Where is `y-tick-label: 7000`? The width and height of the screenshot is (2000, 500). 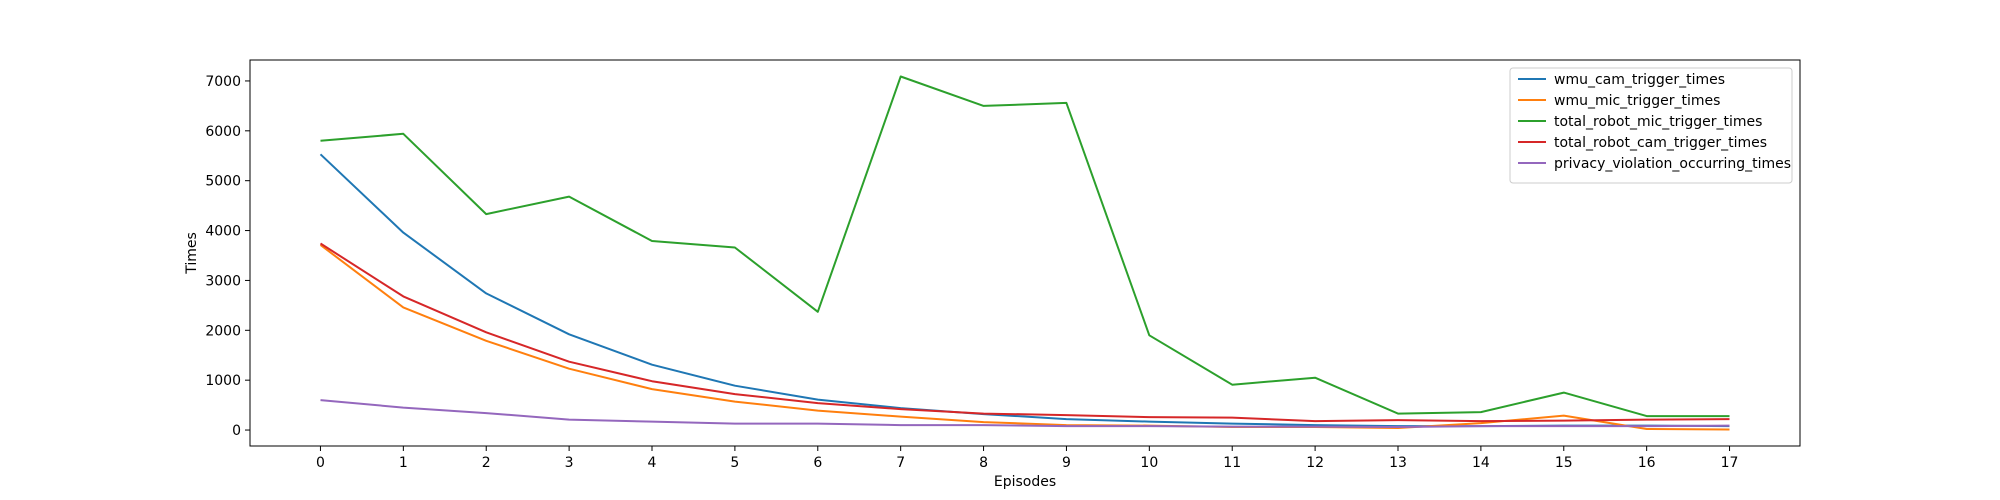 y-tick-label: 7000 is located at coordinates (223, 82).